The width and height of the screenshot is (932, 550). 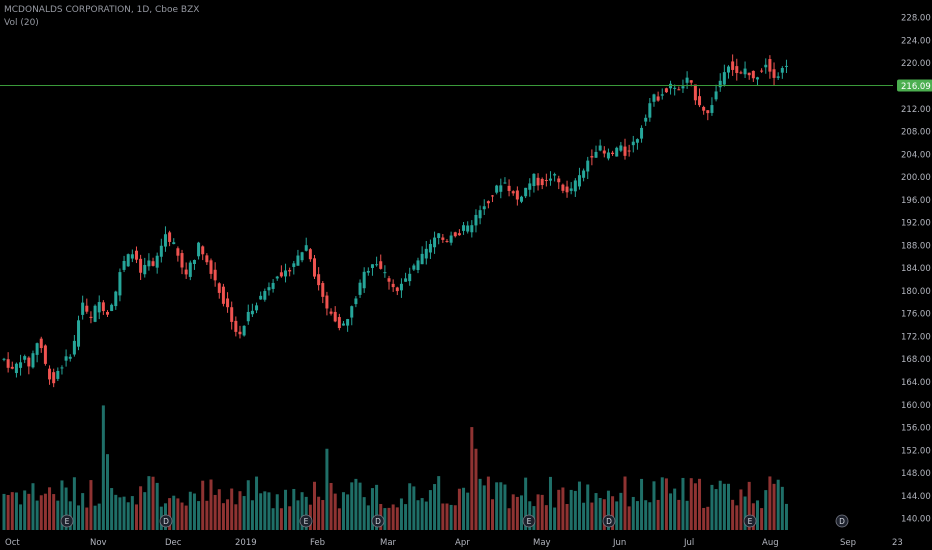 I want to click on volume-indicator-label: Vol (20), so click(x=21, y=23).